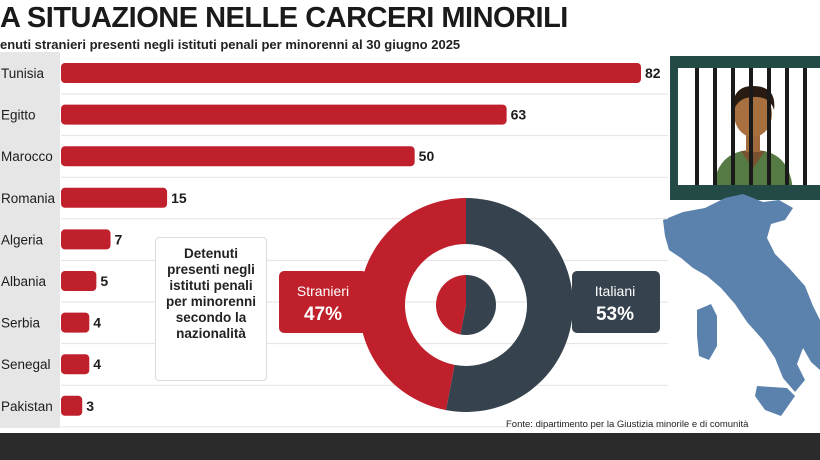 Image resolution: width=820 pixels, height=460 pixels. What do you see at coordinates (18, 115) in the screenshot?
I see `category-label: Egitto` at bounding box center [18, 115].